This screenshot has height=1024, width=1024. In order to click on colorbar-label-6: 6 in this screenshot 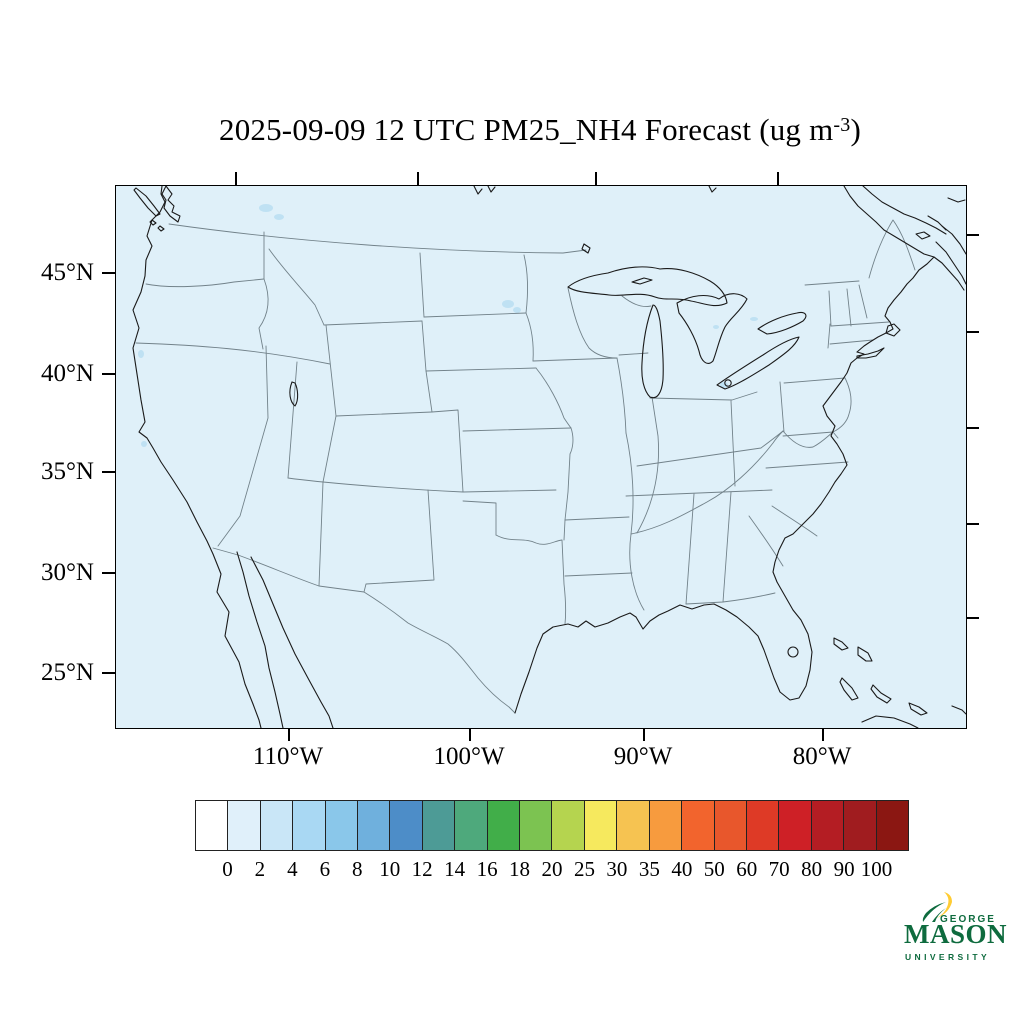, I will do `click(325, 869)`.